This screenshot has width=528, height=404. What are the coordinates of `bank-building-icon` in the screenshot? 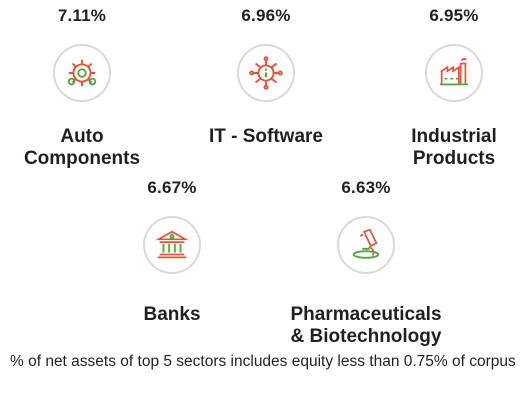 It's located at (172, 245).